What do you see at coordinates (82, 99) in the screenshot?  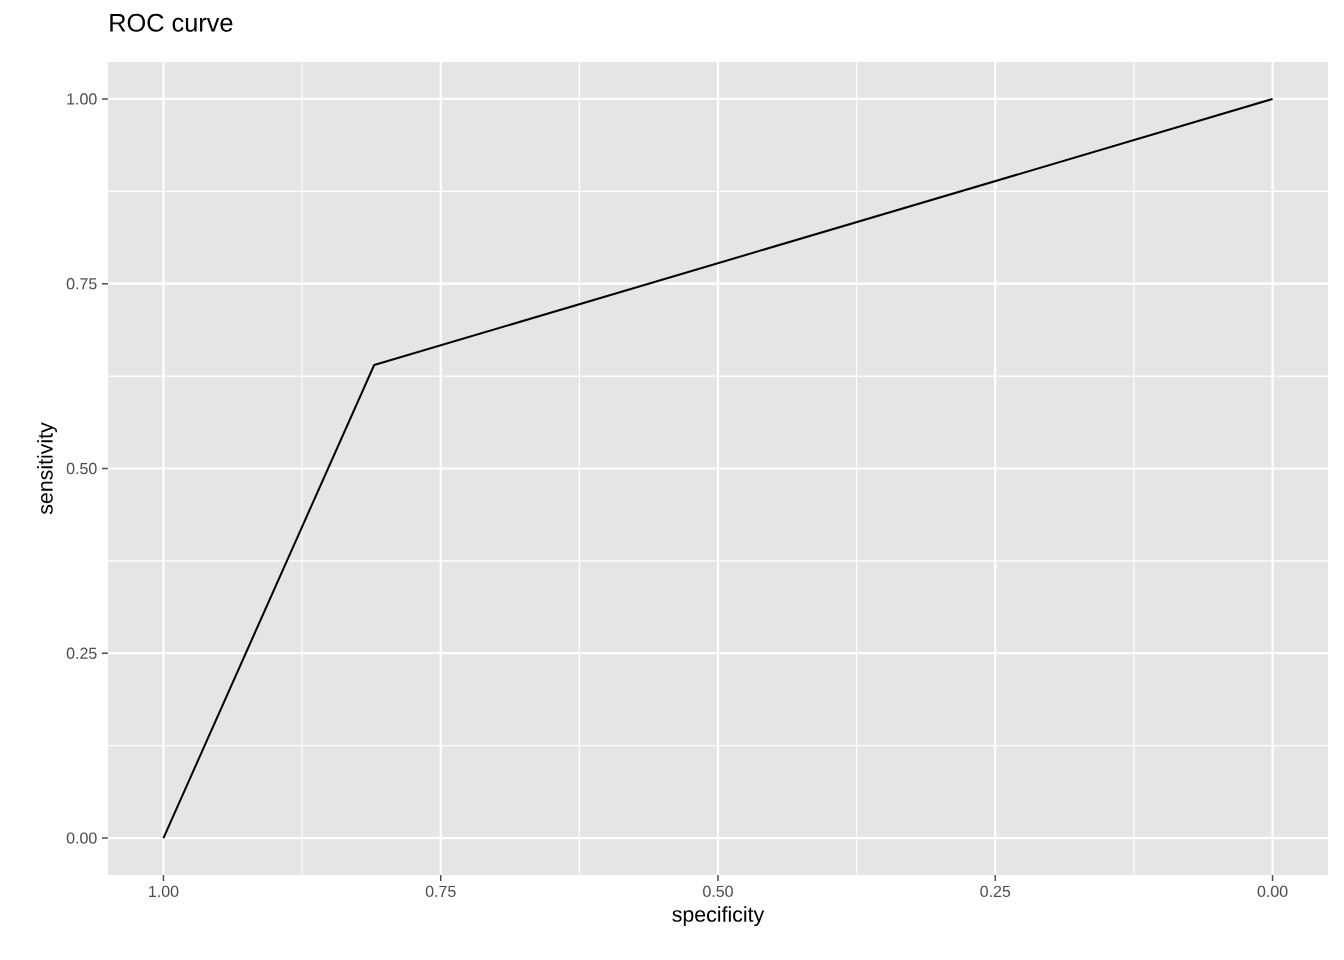 I see `y-tick-label: 1.00` at bounding box center [82, 99].